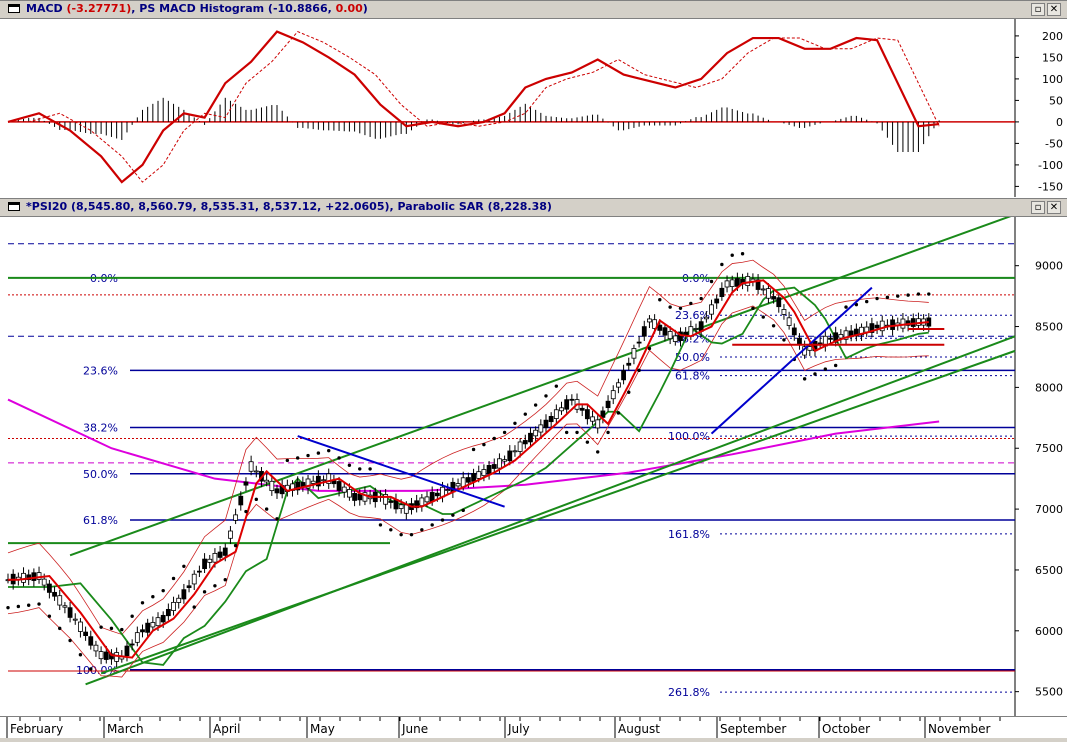  I want to click on month-label: September, so click(753, 729).